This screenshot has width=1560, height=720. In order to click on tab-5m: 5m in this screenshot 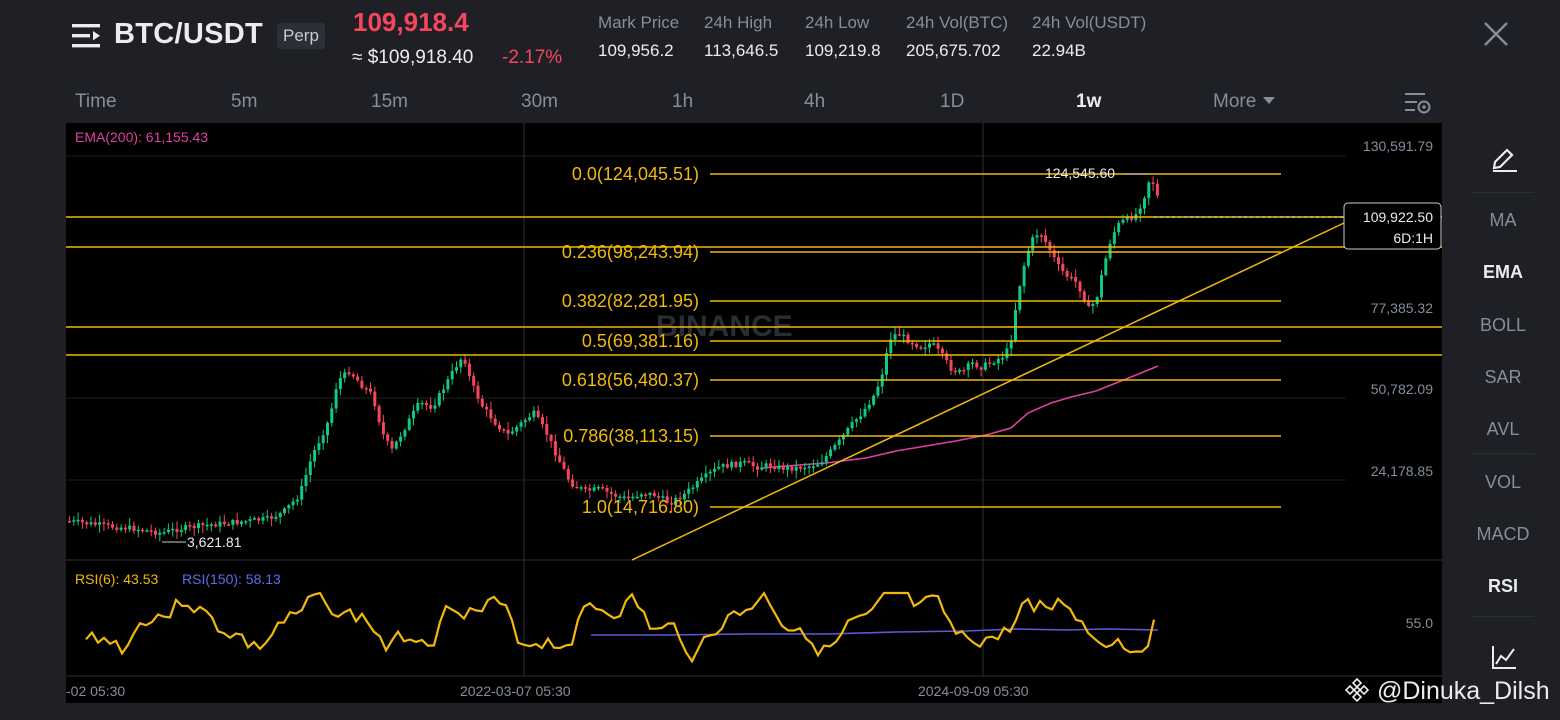, I will do `click(244, 101)`.